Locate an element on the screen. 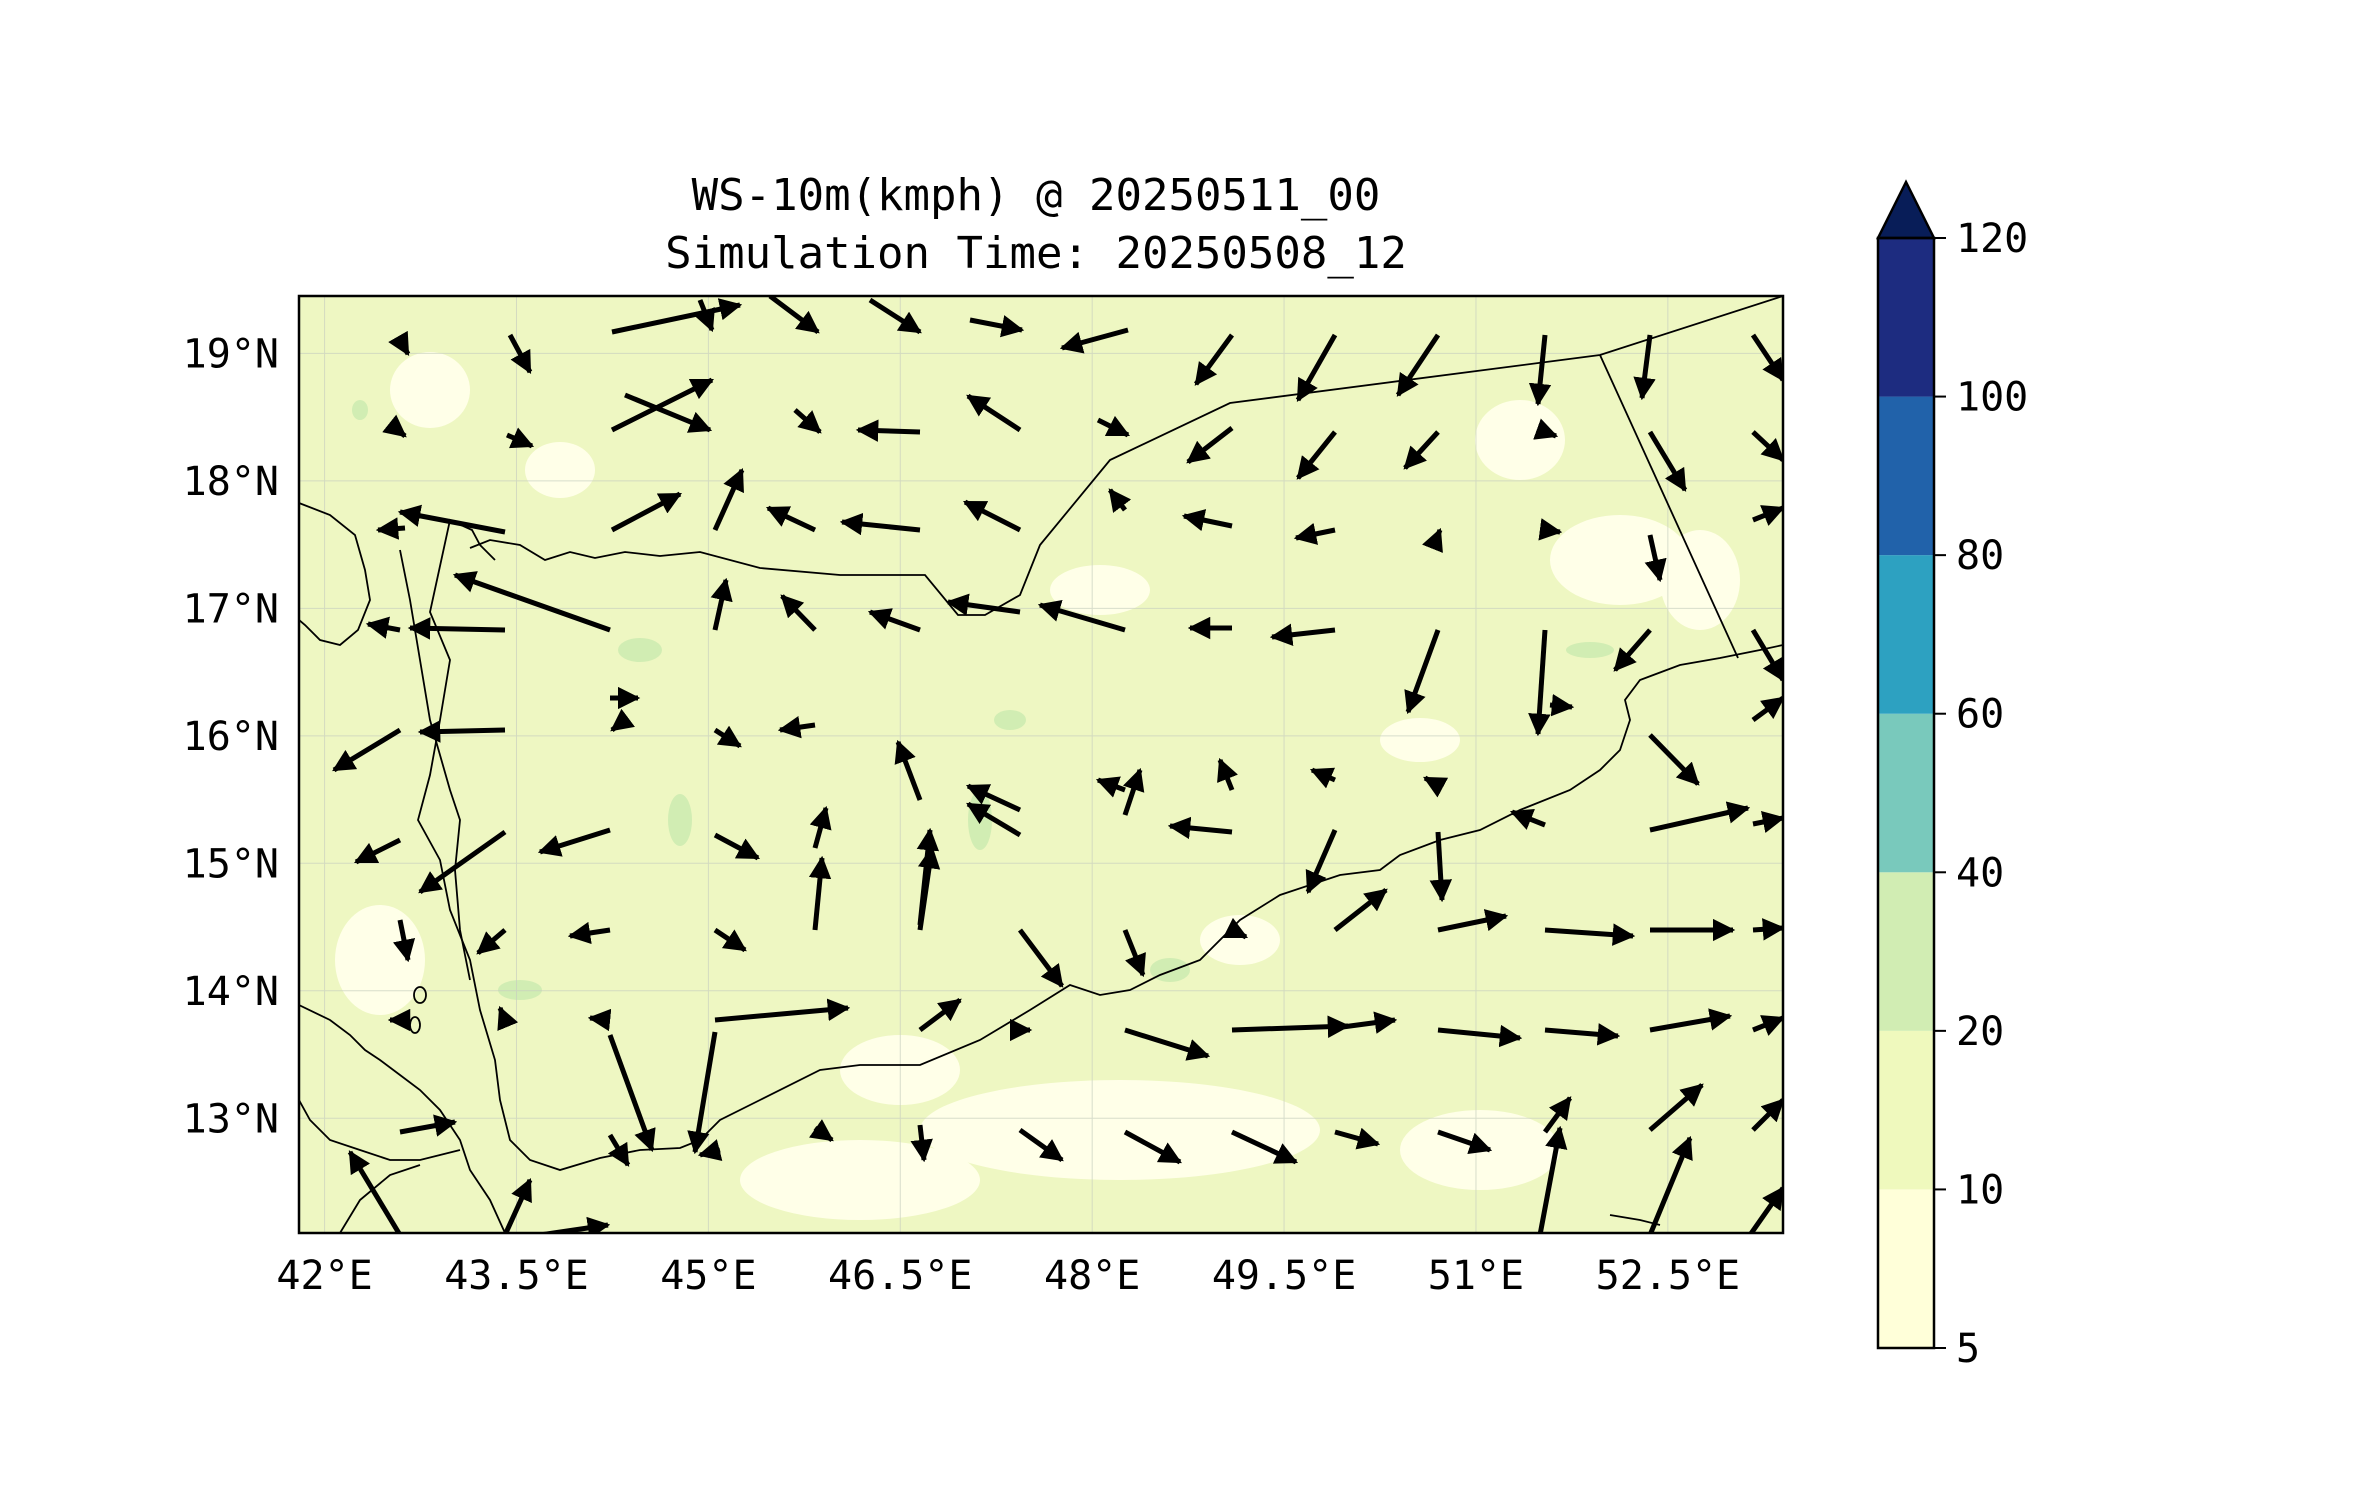 This screenshot has height=1500, width=2371. somalia-coast is located at coordinates (380, 1198).